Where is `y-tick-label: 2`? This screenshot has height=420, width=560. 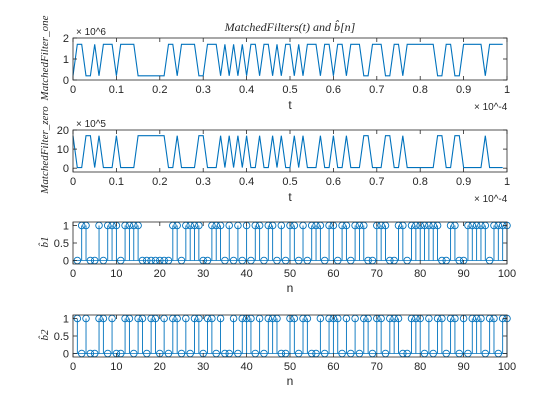 y-tick-label: 2 is located at coordinates (66, 39).